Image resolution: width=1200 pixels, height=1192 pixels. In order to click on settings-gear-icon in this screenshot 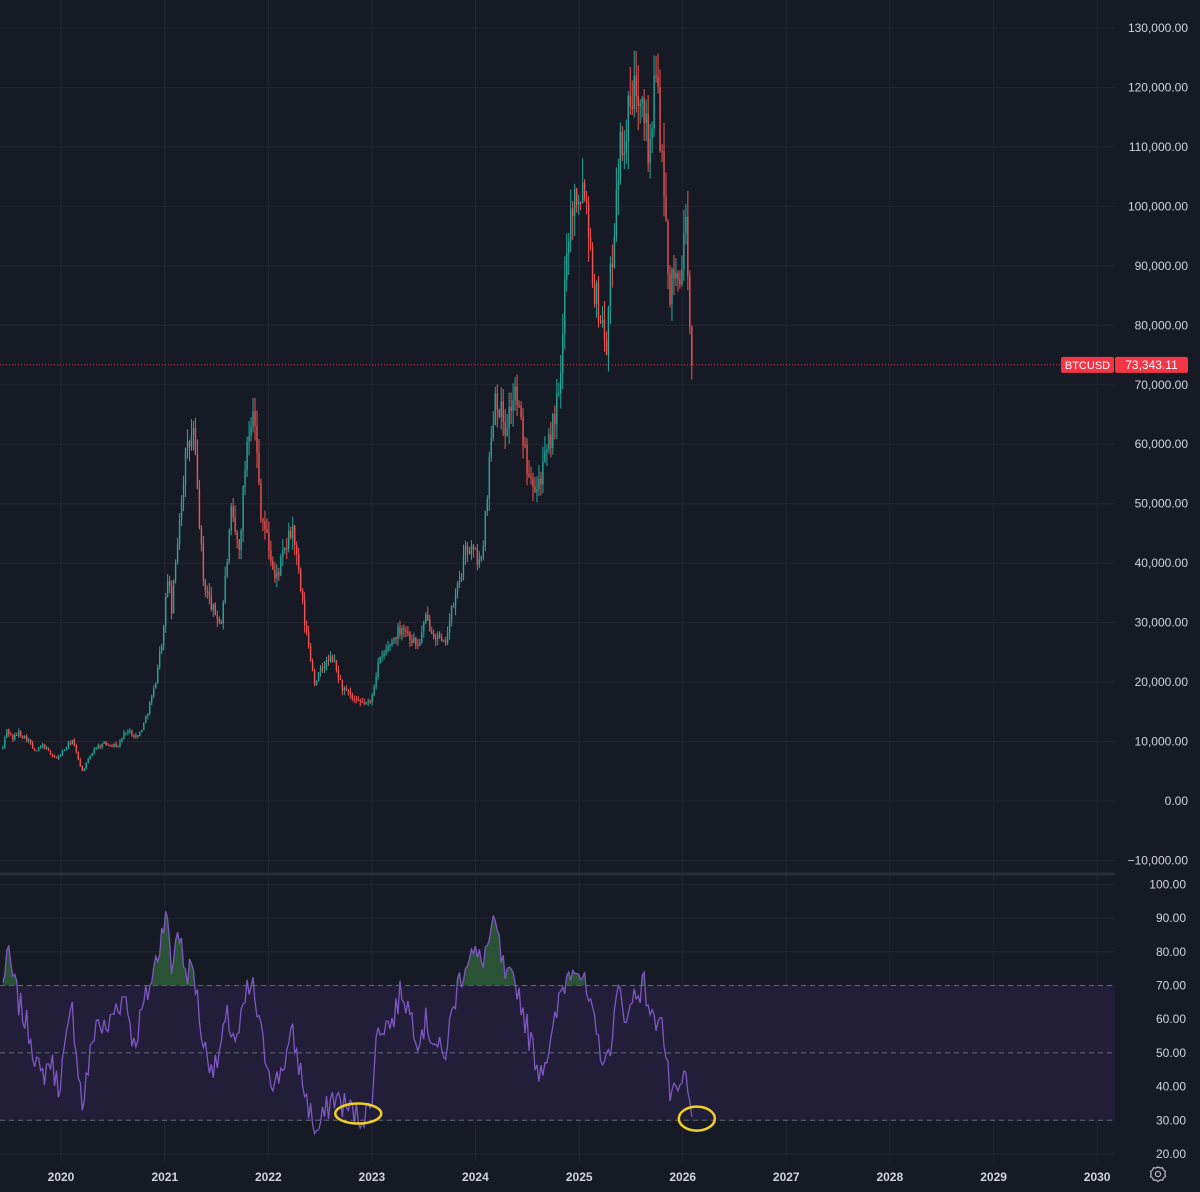, I will do `click(1158, 1174)`.